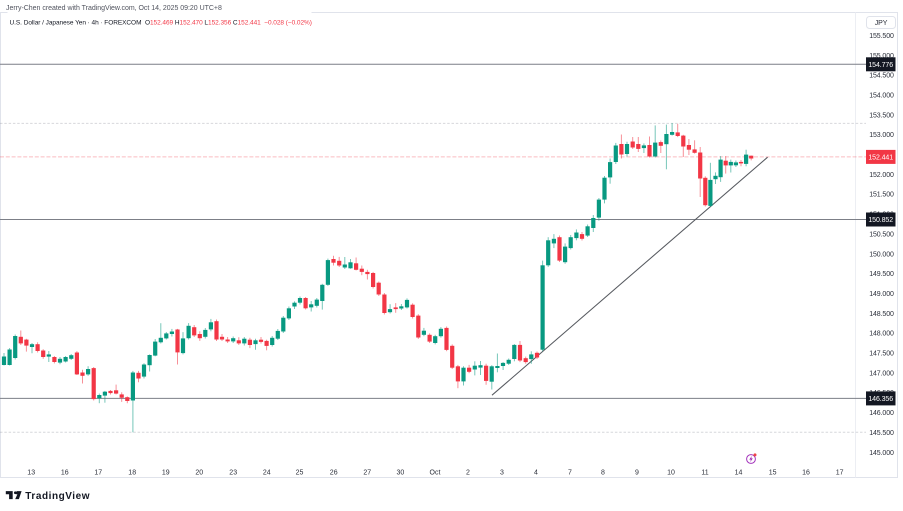 This screenshot has width=903, height=511. What do you see at coordinates (233, 473) in the screenshot?
I see `svg-text: 23` at bounding box center [233, 473].